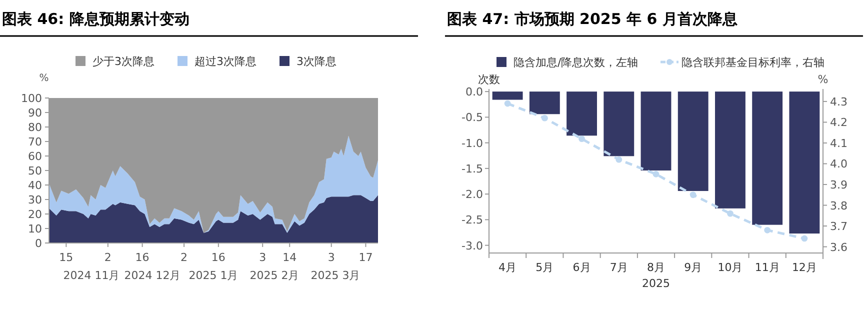 The image size is (864, 320). I want to click on x-axis-title: 2025, so click(656, 283).